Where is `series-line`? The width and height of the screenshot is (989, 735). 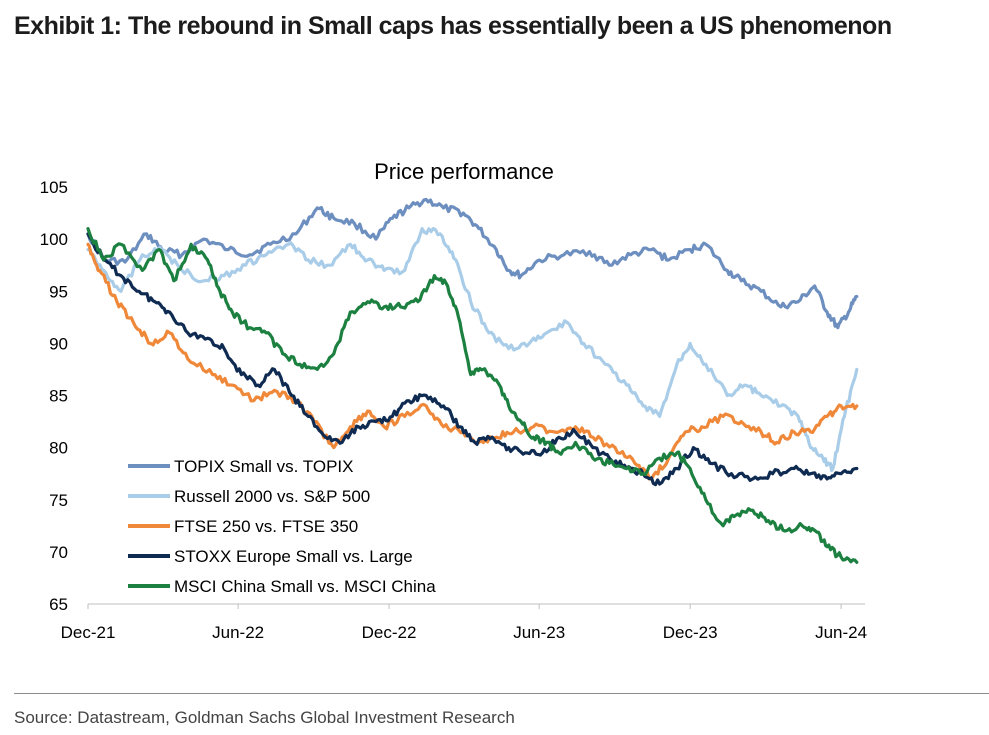 series-line is located at coordinates (472, 263).